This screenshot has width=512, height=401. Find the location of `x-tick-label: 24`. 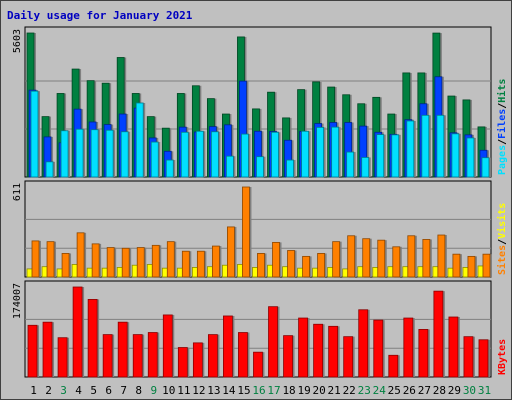

x-tick-label: 24 is located at coordinates (380, 390).